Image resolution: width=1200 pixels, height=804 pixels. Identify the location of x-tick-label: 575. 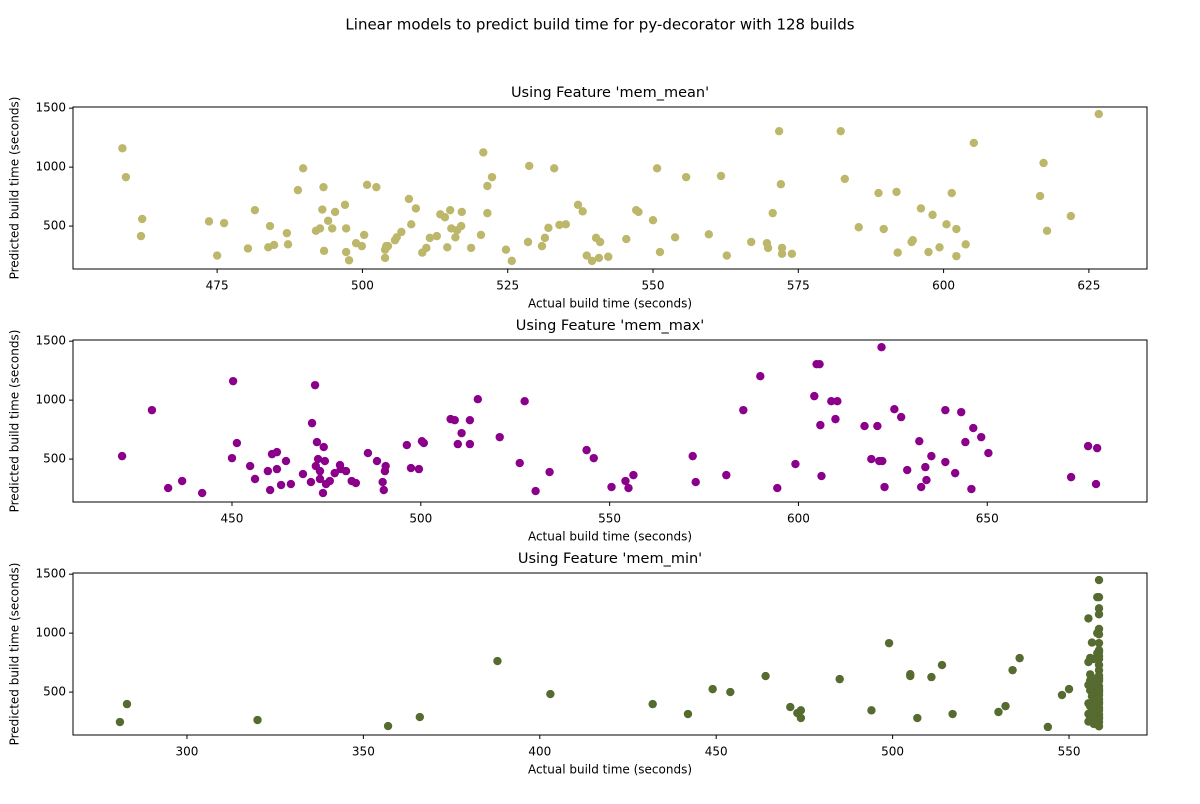
(798, 286).